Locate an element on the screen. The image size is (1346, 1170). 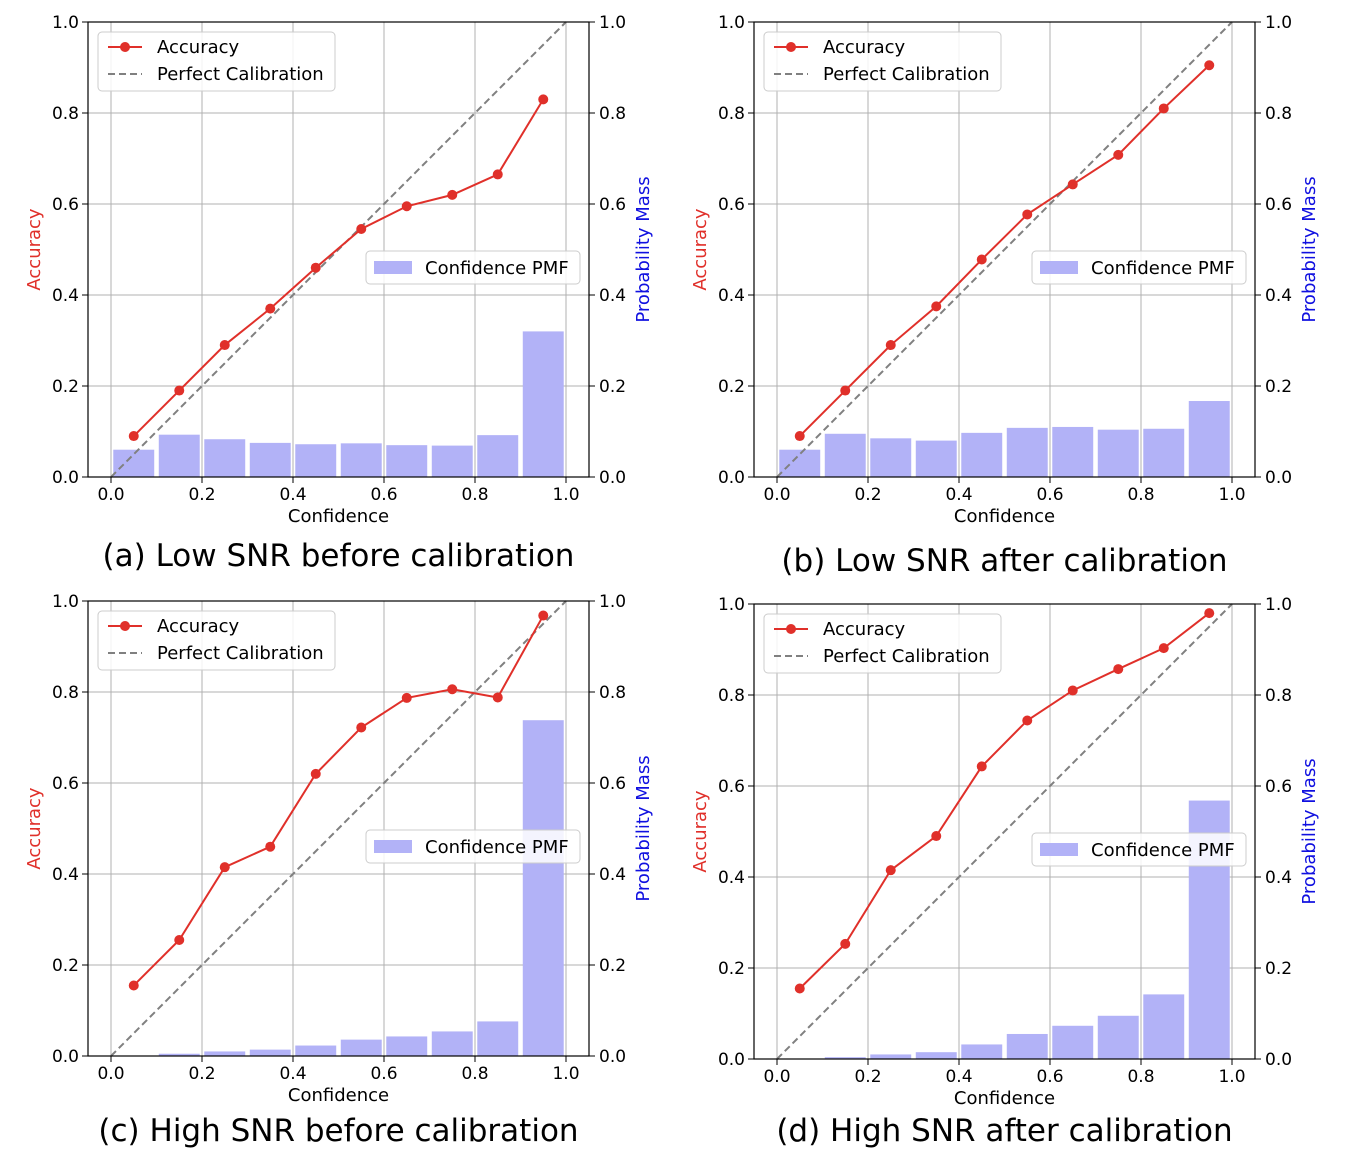
y-axis-label: Accuracy is located at coordinates (34, 249).